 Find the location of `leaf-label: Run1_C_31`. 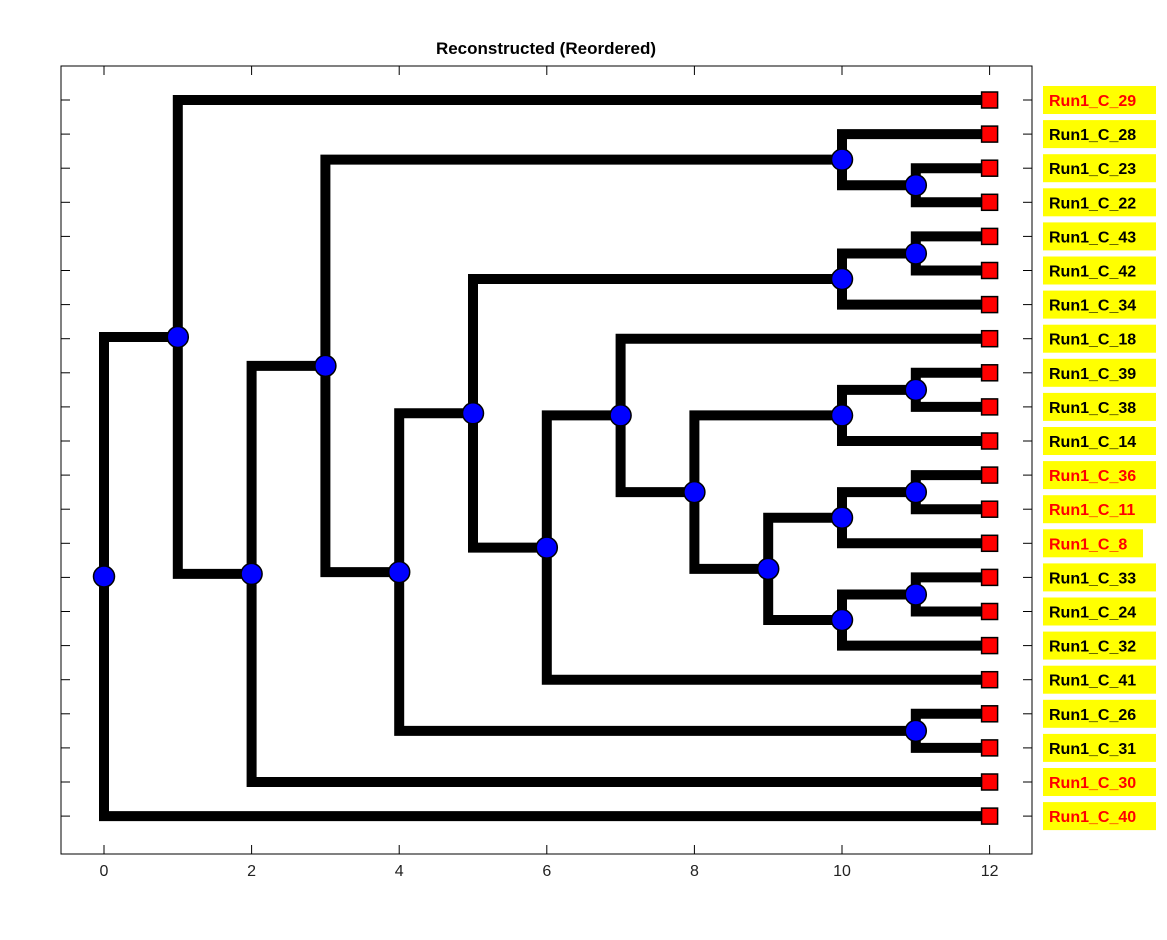

leaf-label: Run1_C_31 is located at coordinates (1092, 749).